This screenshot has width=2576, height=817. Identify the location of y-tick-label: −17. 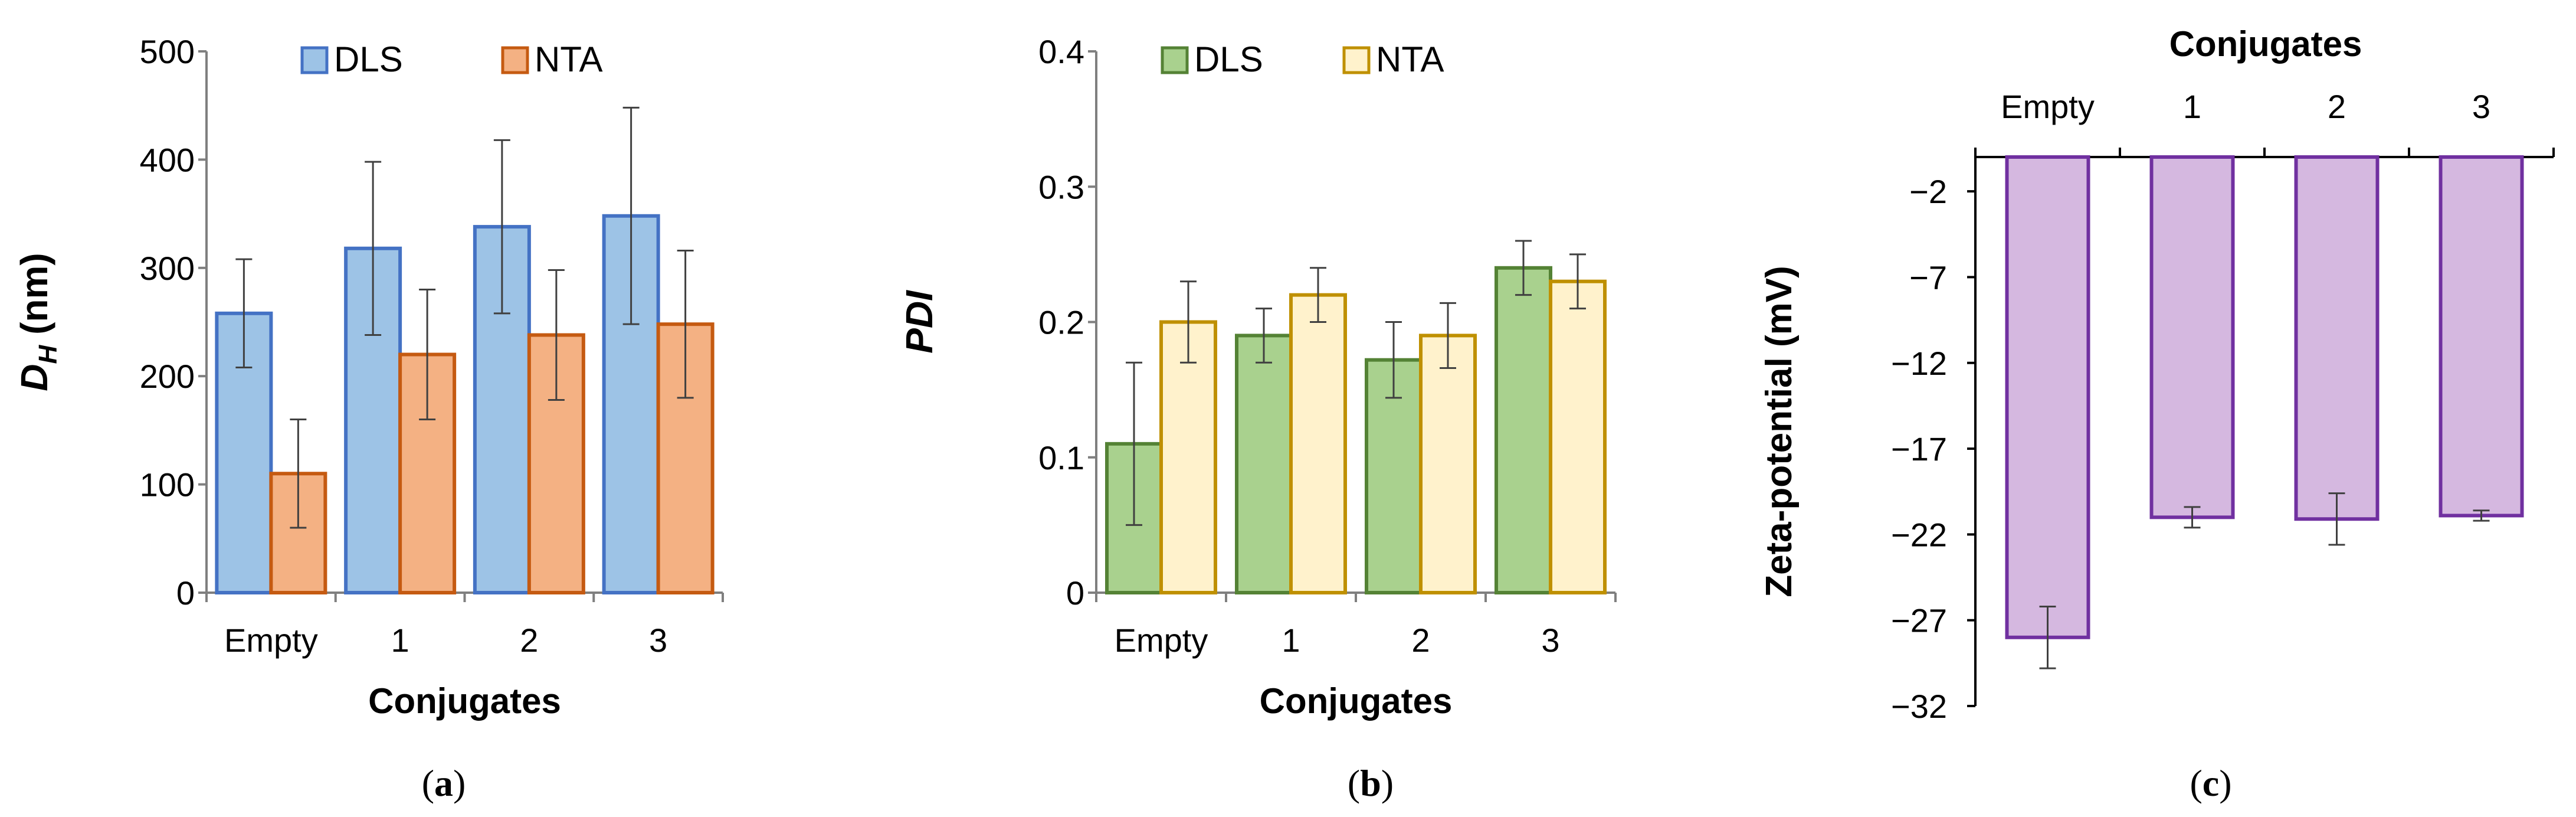
(1919, 449).